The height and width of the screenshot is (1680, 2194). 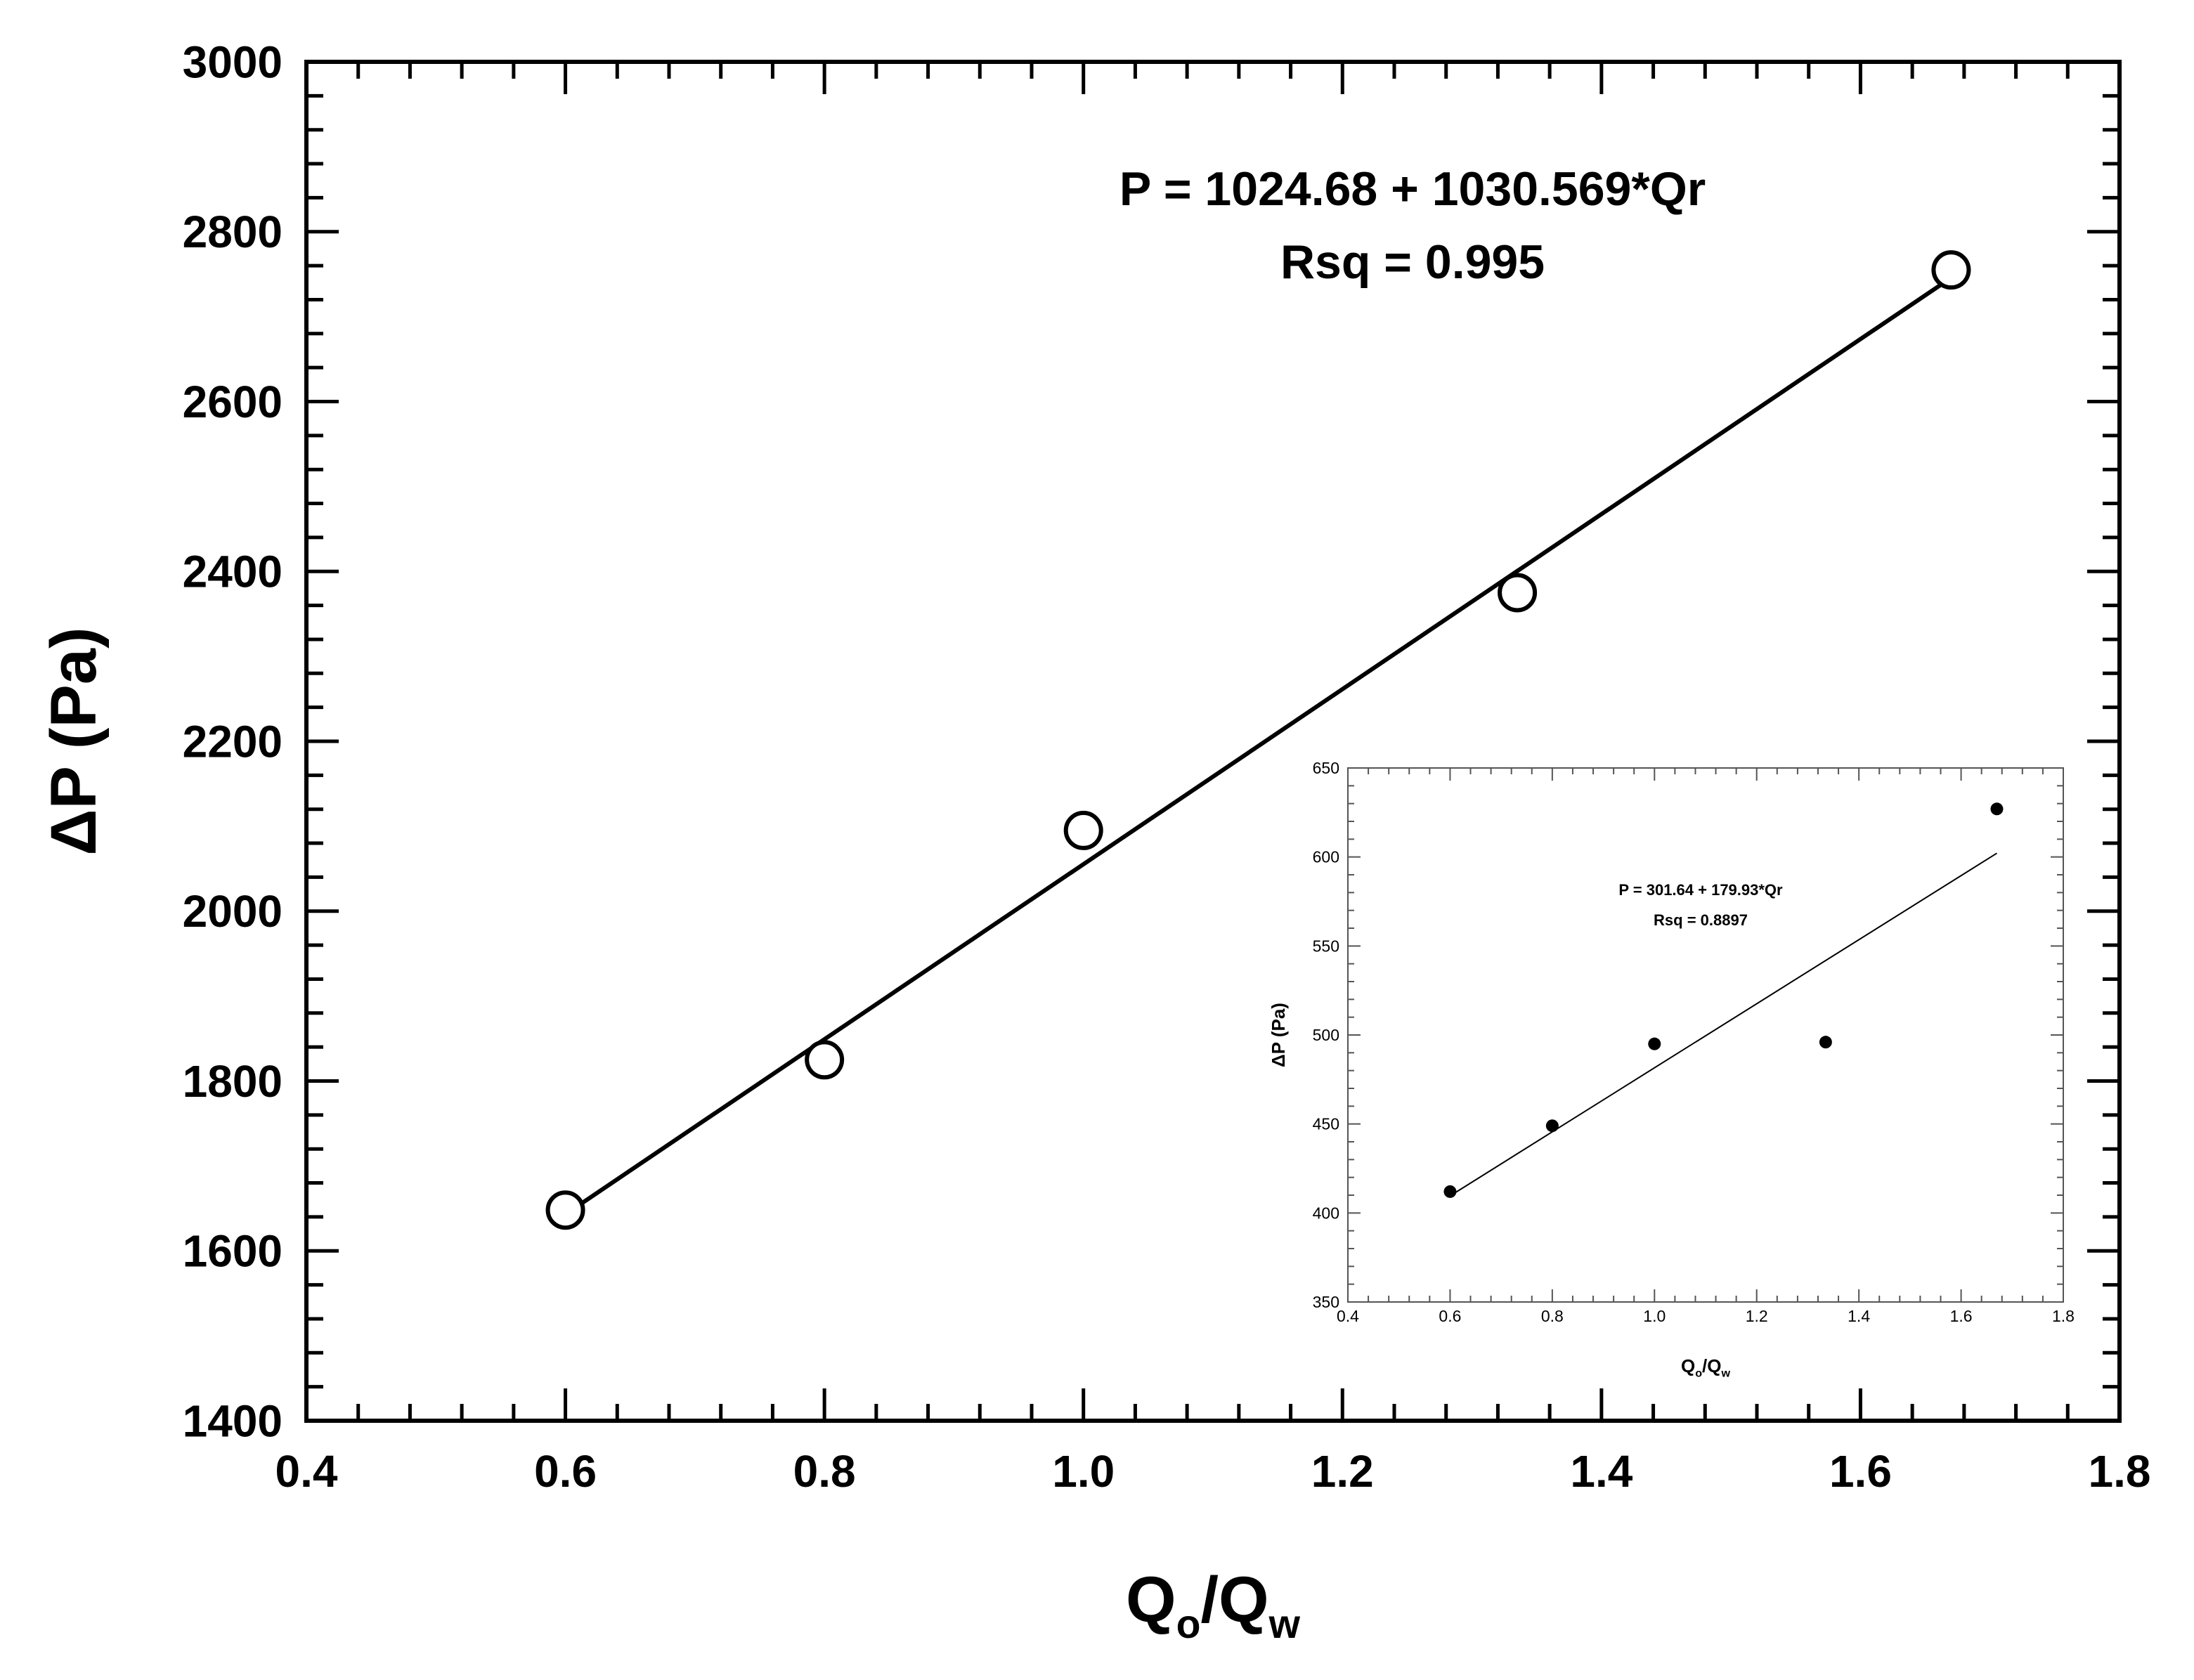 I want to click on y-tick-label: 1600, so click(x=233, y=1251).